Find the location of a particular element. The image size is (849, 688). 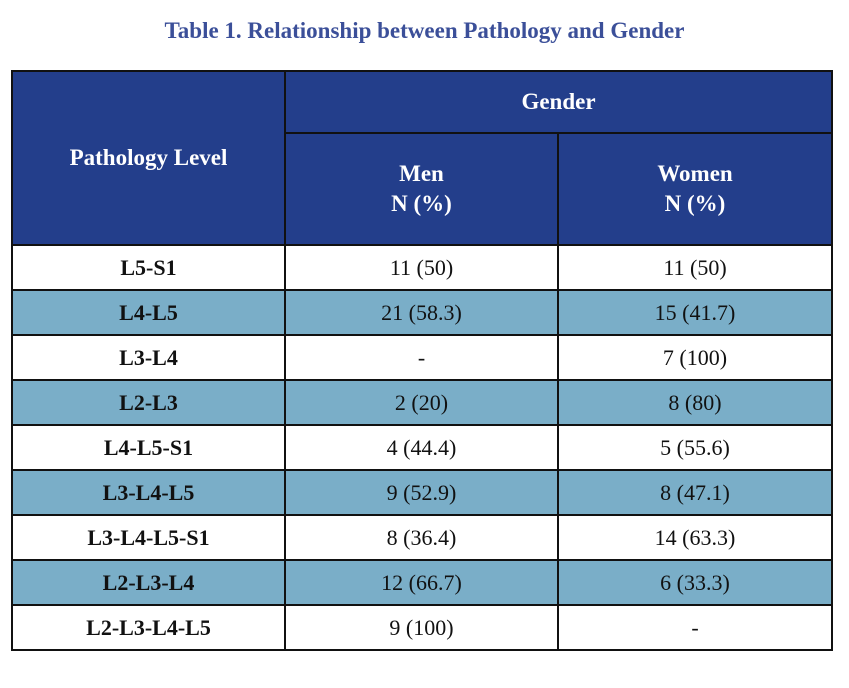

cell-women: 15 (41.7) is located at coordinates (695, 312).